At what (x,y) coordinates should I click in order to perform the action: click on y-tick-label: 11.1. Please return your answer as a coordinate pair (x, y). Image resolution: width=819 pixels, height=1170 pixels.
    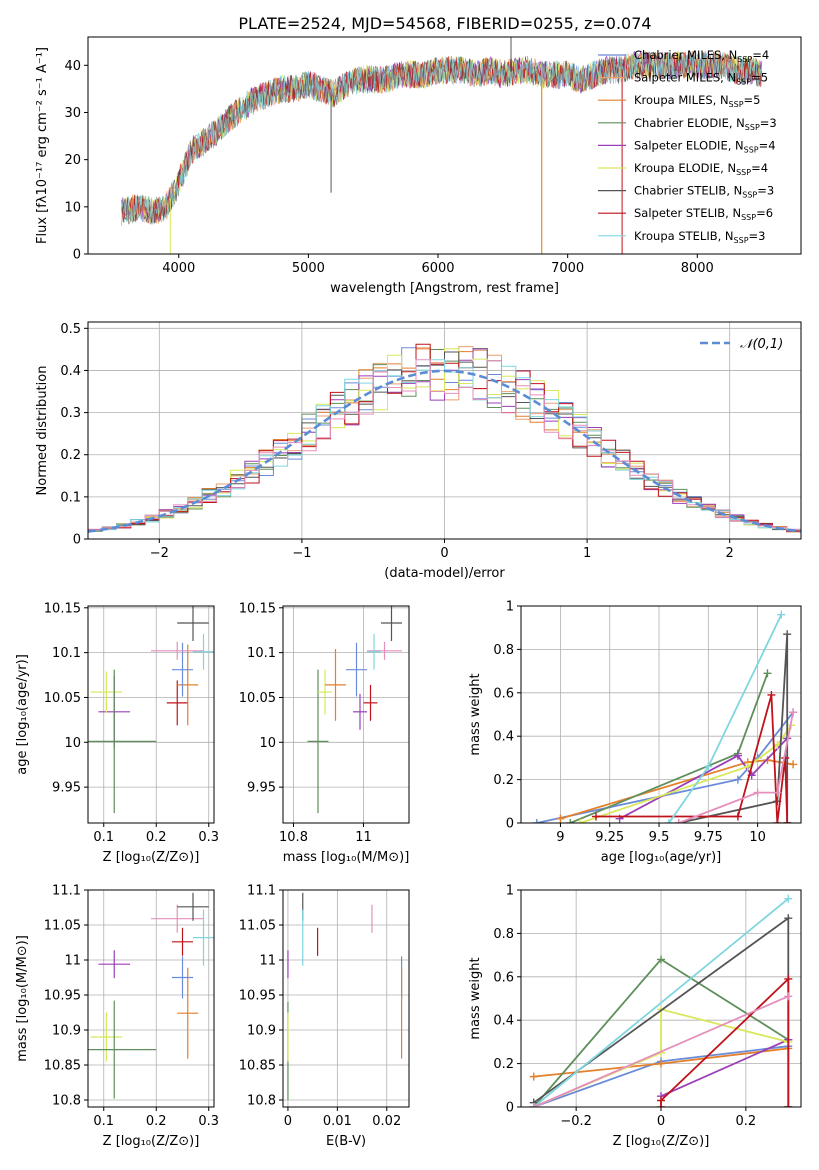
    Looking at the image, I should click on (261, 891).